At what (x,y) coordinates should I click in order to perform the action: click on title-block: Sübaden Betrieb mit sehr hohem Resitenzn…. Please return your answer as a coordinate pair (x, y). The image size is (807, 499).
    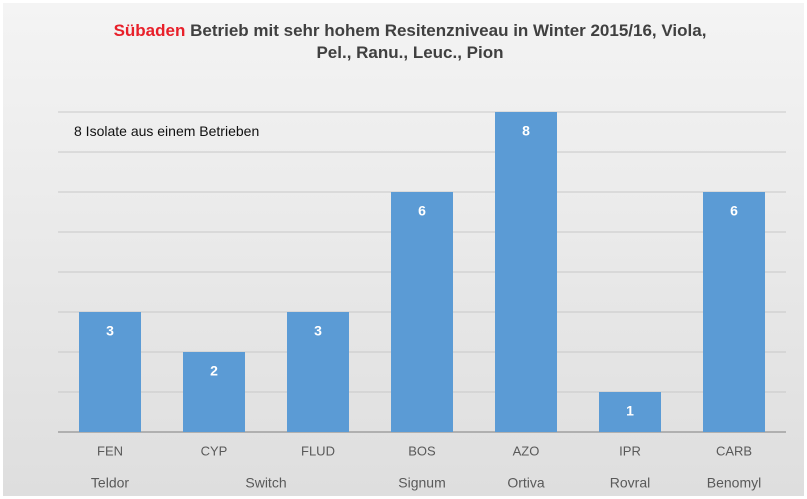
    Looking at the image, I should click on (410, 42).